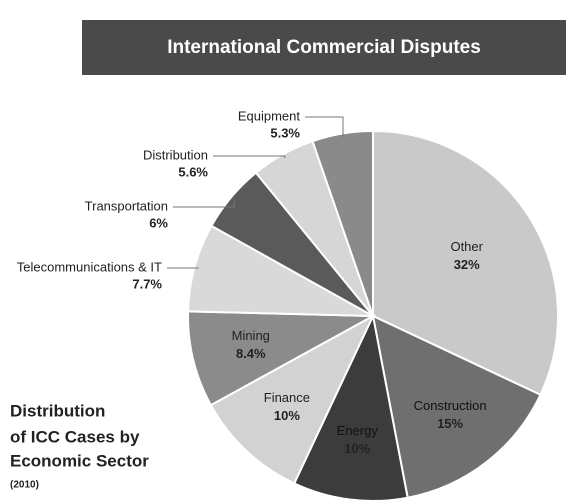  Describe the element at coordinates (158, 222) in the screenshot. I see `slice-value: 6%` at that location.